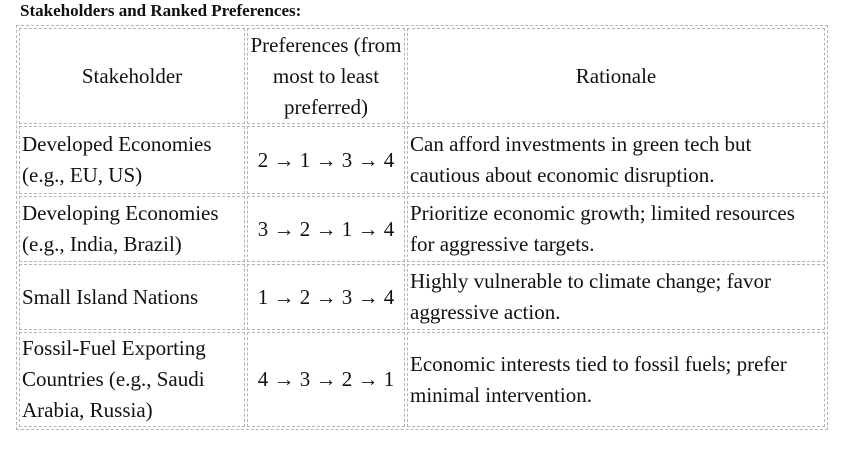 The width and height of the screenshot is (868, 452). Describe the element at coordinates (326, 229) in the screenshot. I see `preferences-cell: 3 → 2 → 1 → 4` at that location.